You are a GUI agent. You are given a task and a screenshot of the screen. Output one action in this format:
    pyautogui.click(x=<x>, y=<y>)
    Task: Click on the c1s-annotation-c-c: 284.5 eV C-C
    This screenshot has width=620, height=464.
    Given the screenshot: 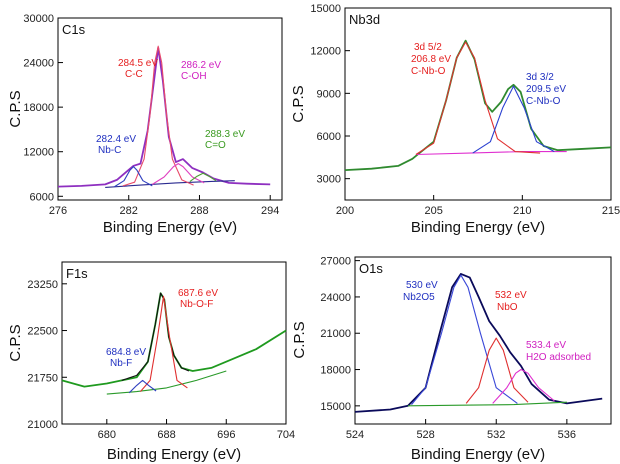 What is the action you would take?
    pyautogui.click(x=139, y=69)
    